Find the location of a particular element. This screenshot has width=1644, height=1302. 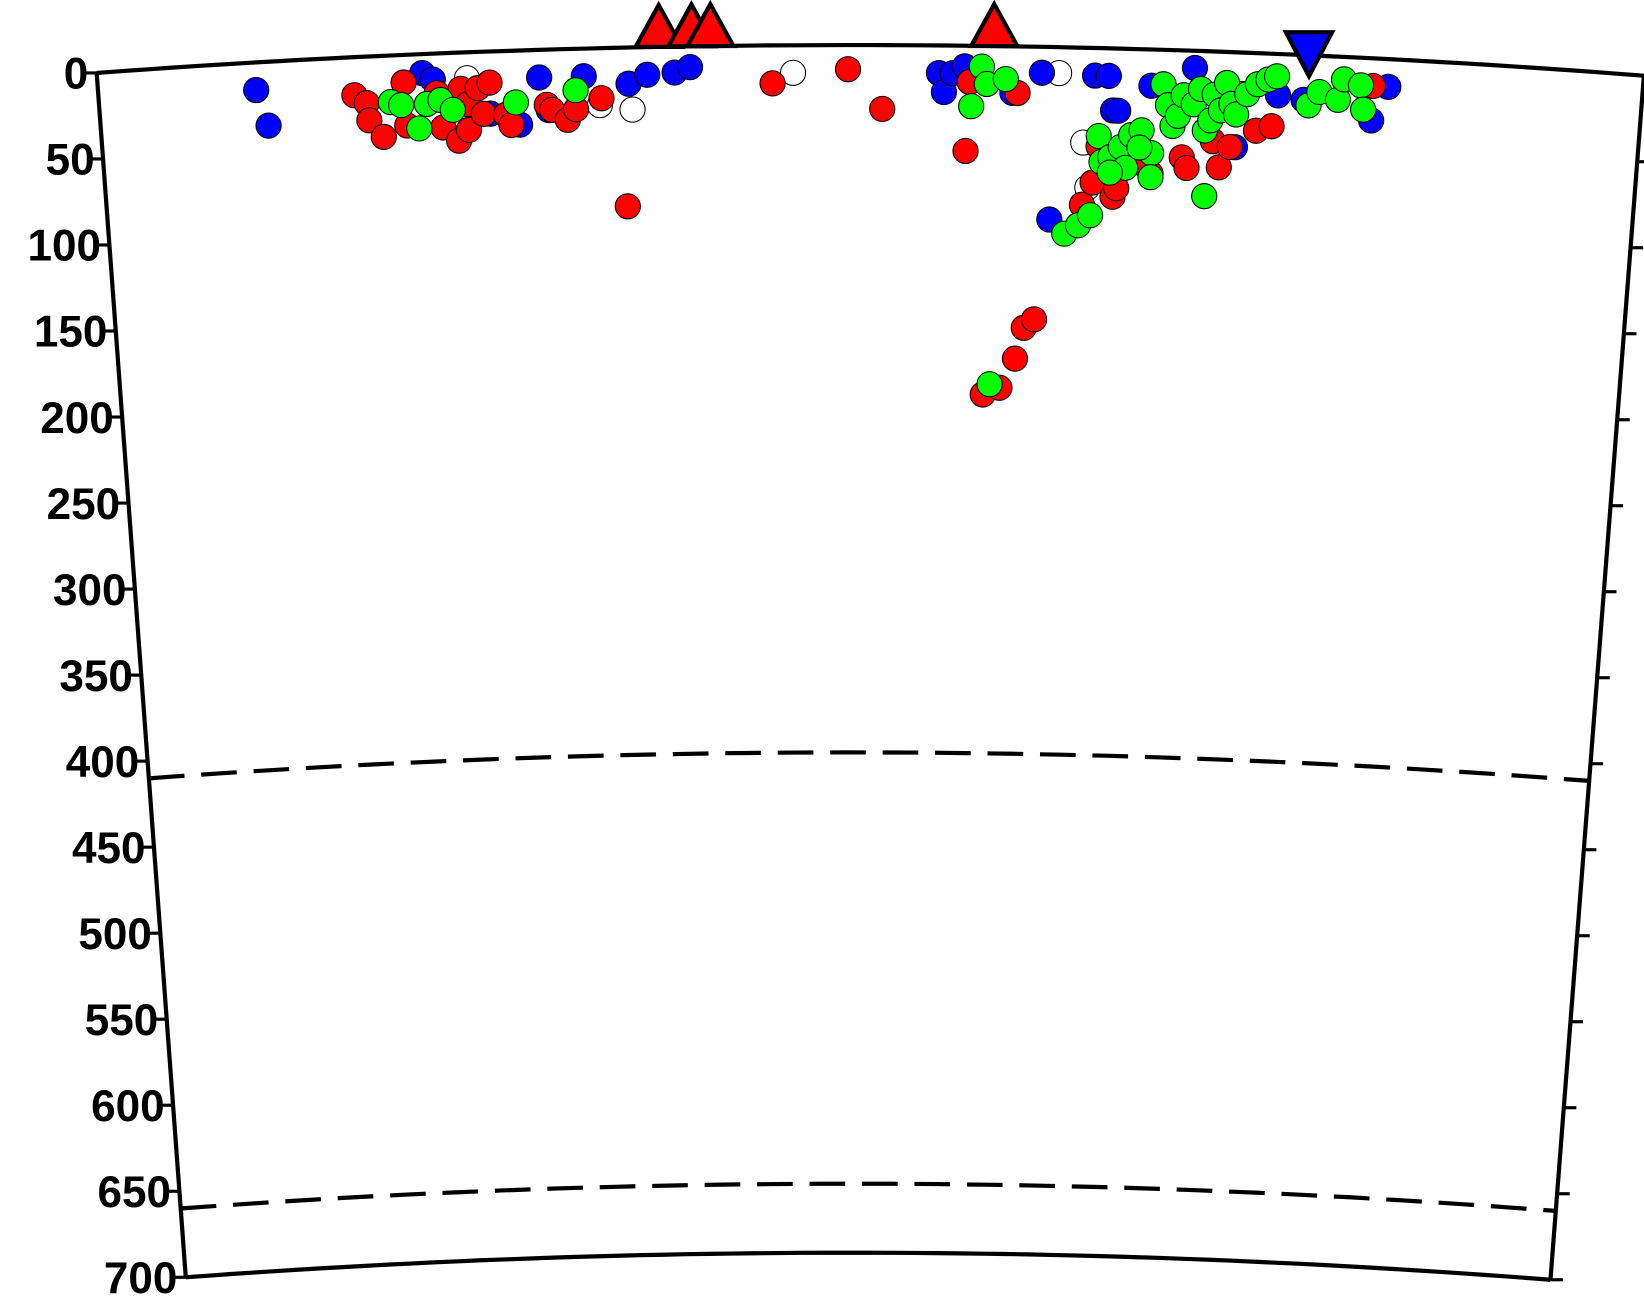

y-tick-label: 350 is located at coordinates (95, 676).